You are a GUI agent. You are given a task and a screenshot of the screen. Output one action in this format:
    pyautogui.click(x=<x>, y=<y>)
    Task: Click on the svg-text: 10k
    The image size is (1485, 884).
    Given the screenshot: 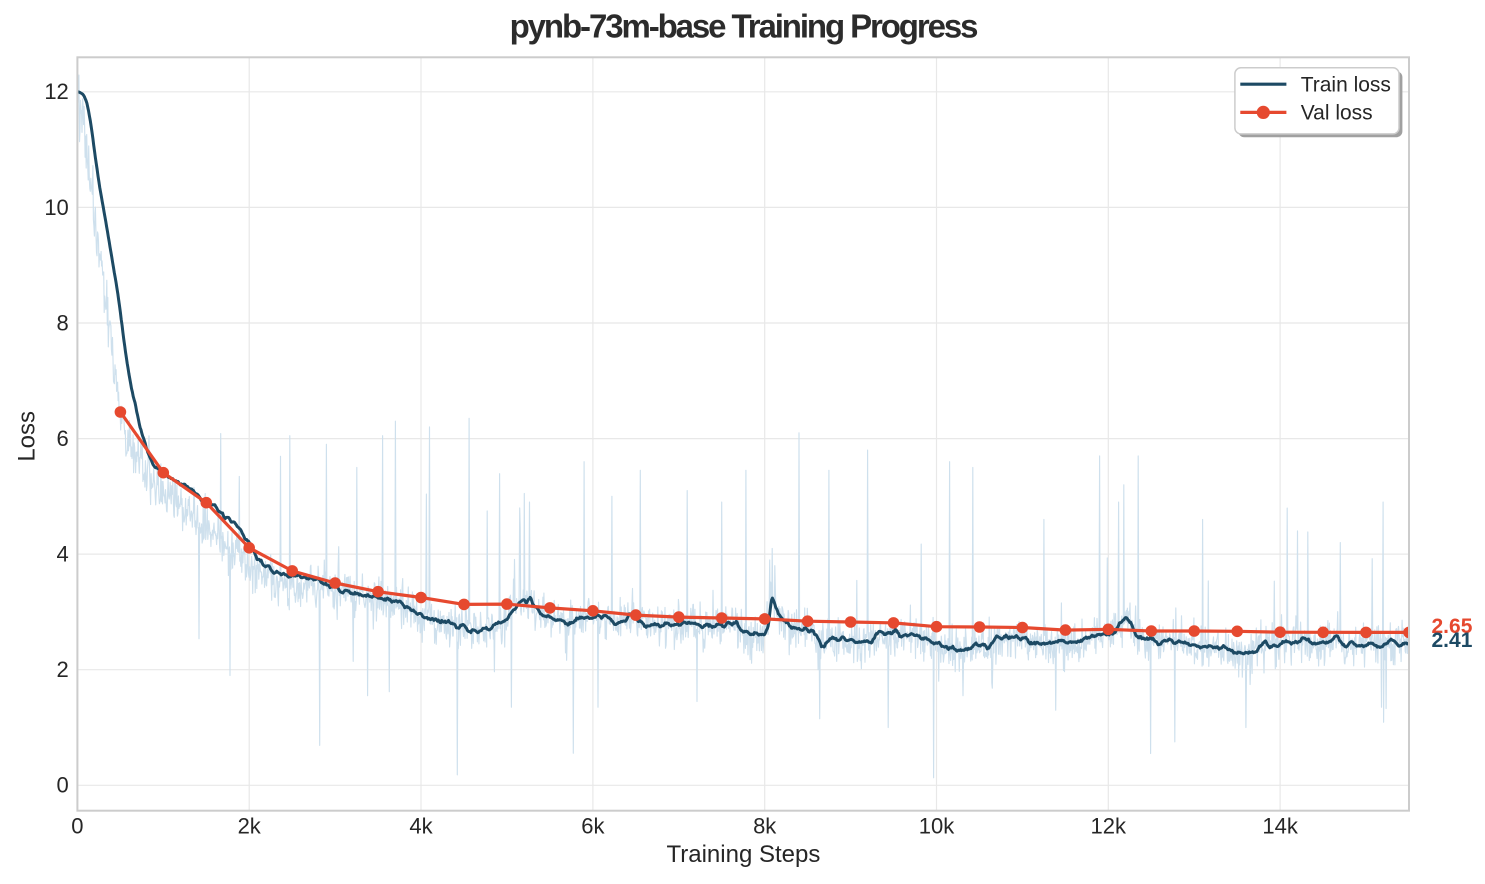 What is the action you would take?
    pyautogui.click(x=937, y=826)
    